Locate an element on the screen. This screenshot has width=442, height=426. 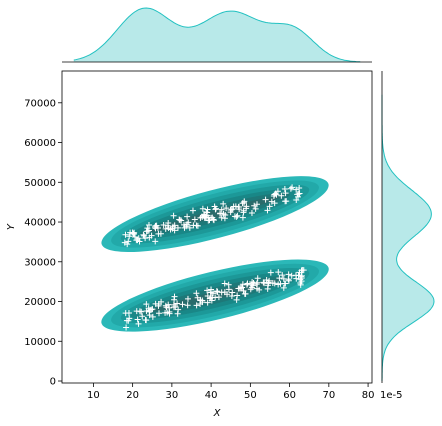
y-tick-label: 60000 is located at coordinates (40, 143).